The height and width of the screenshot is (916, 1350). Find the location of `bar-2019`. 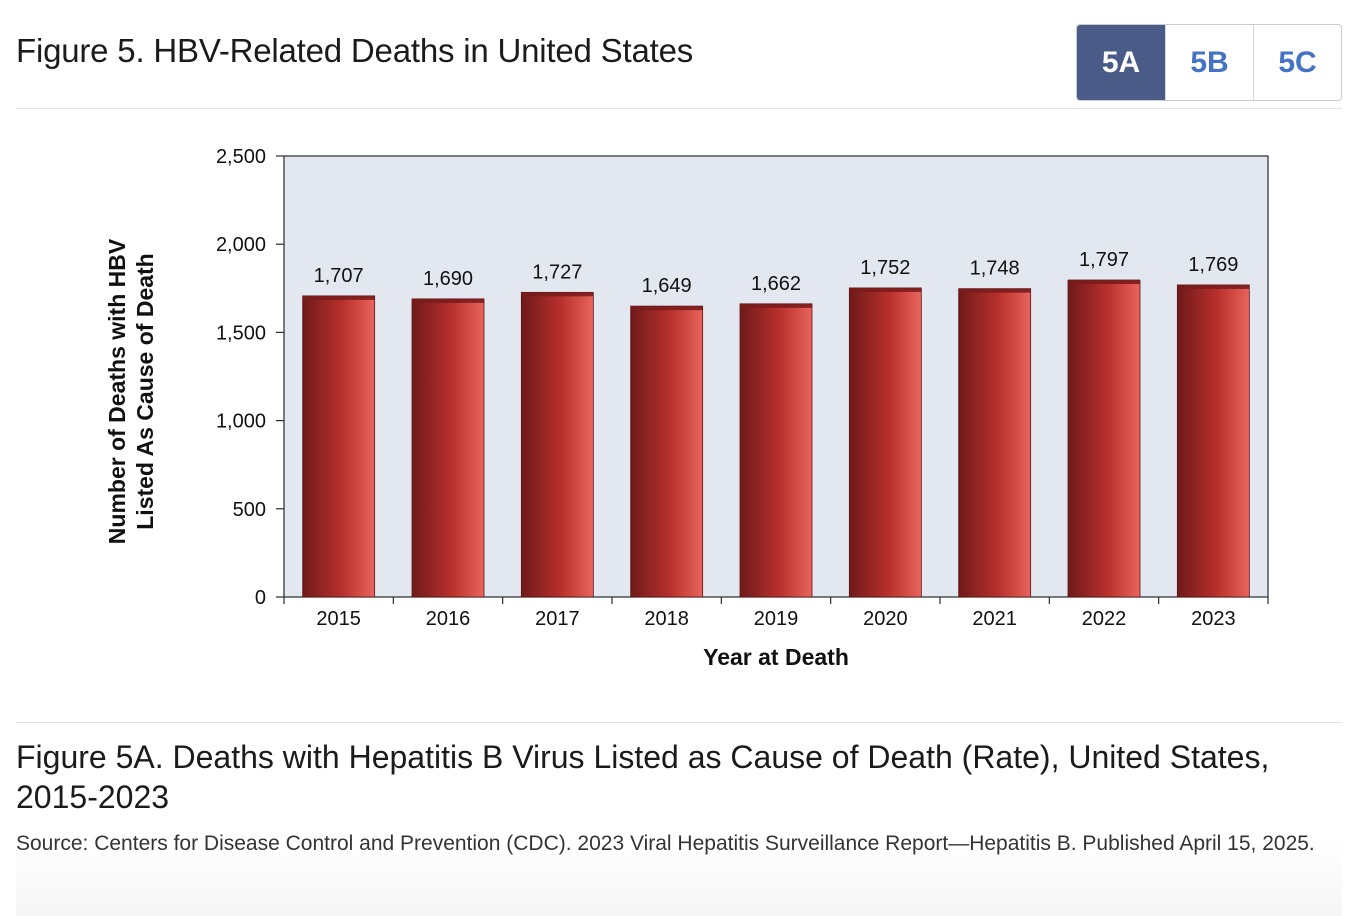

bar-2019 is located at coordinates (776, 450).